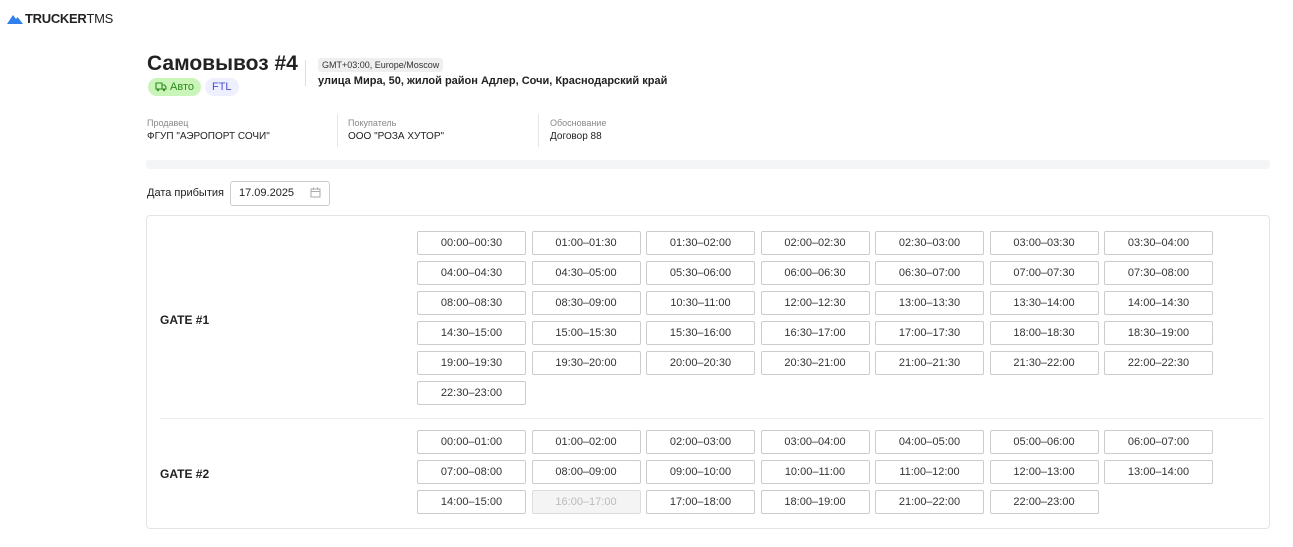  Describe the element at coordinates (182, 87) in the screenshot. I see `badge-label: Авто` at that location.